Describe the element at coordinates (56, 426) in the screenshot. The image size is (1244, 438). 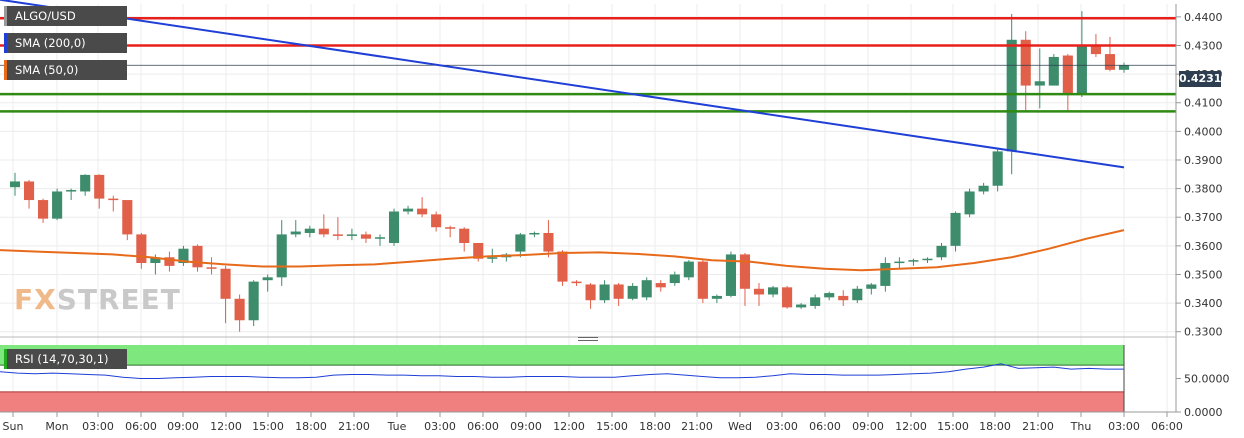
I see `x-tick-label: Mon` at that location.